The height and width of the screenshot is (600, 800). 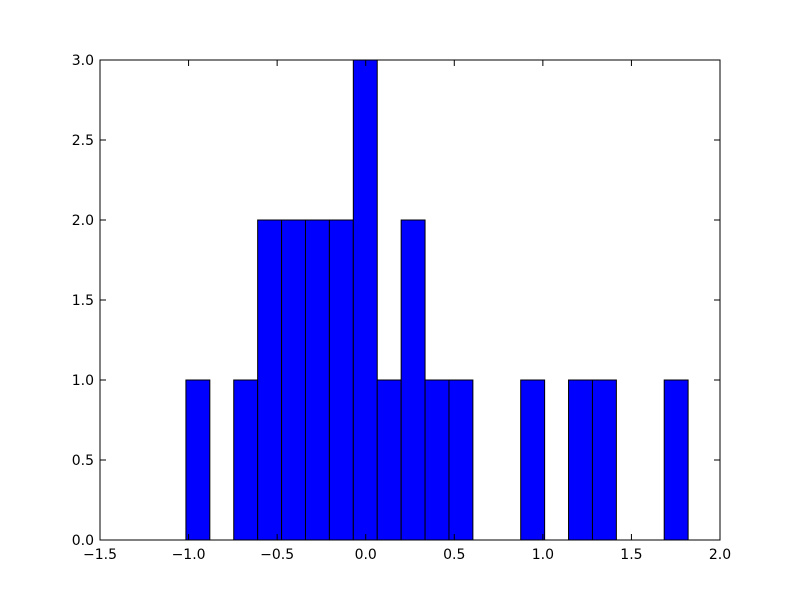 What do you see at coordinates (100, 555) in the screenshot?
I see `x-tick-label: −1.5` at bounding box center [100, 555].